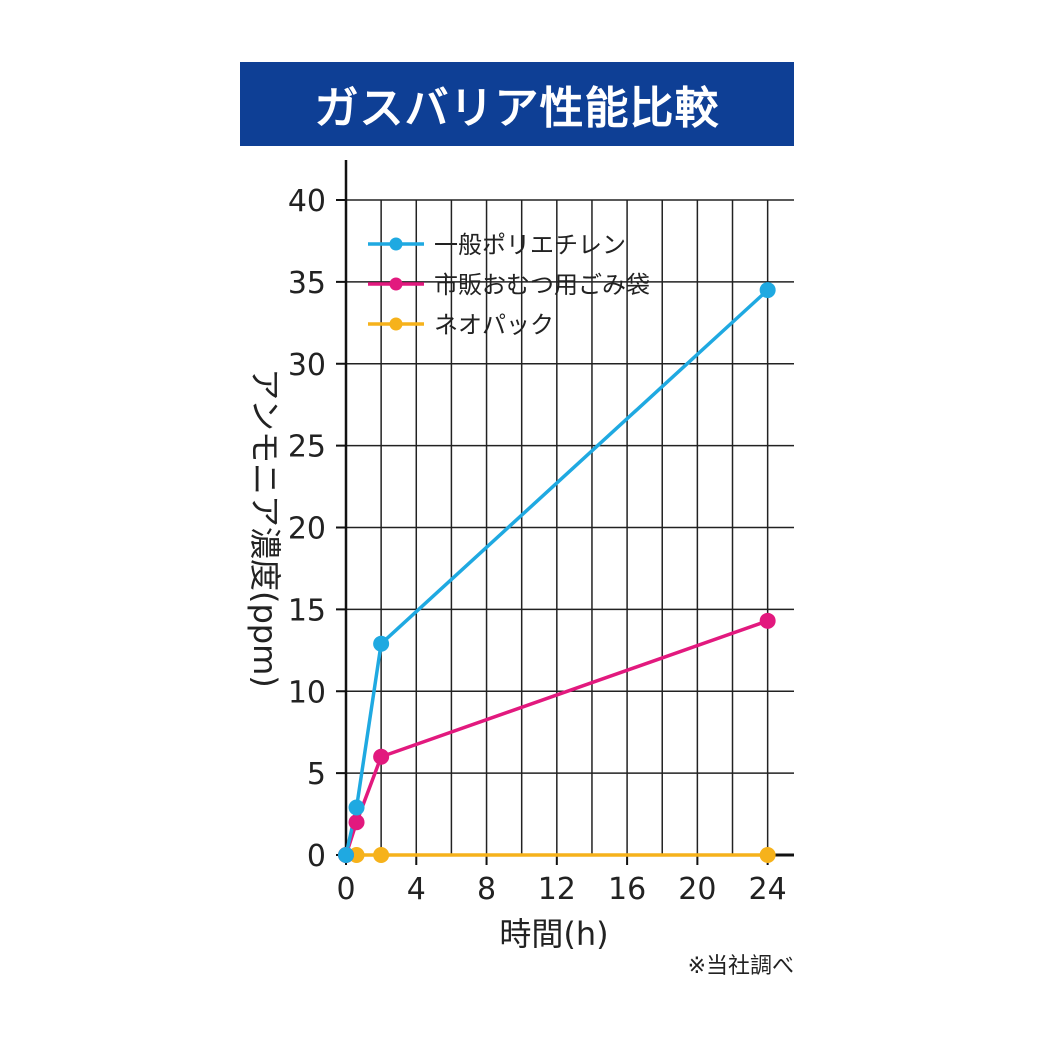 This screenshot has width=1040, height=1040. What do you see at coordinates (740, 966) in the screenshot?
I see `source-note: ※当社調べ` at bounding box center [740, 966].